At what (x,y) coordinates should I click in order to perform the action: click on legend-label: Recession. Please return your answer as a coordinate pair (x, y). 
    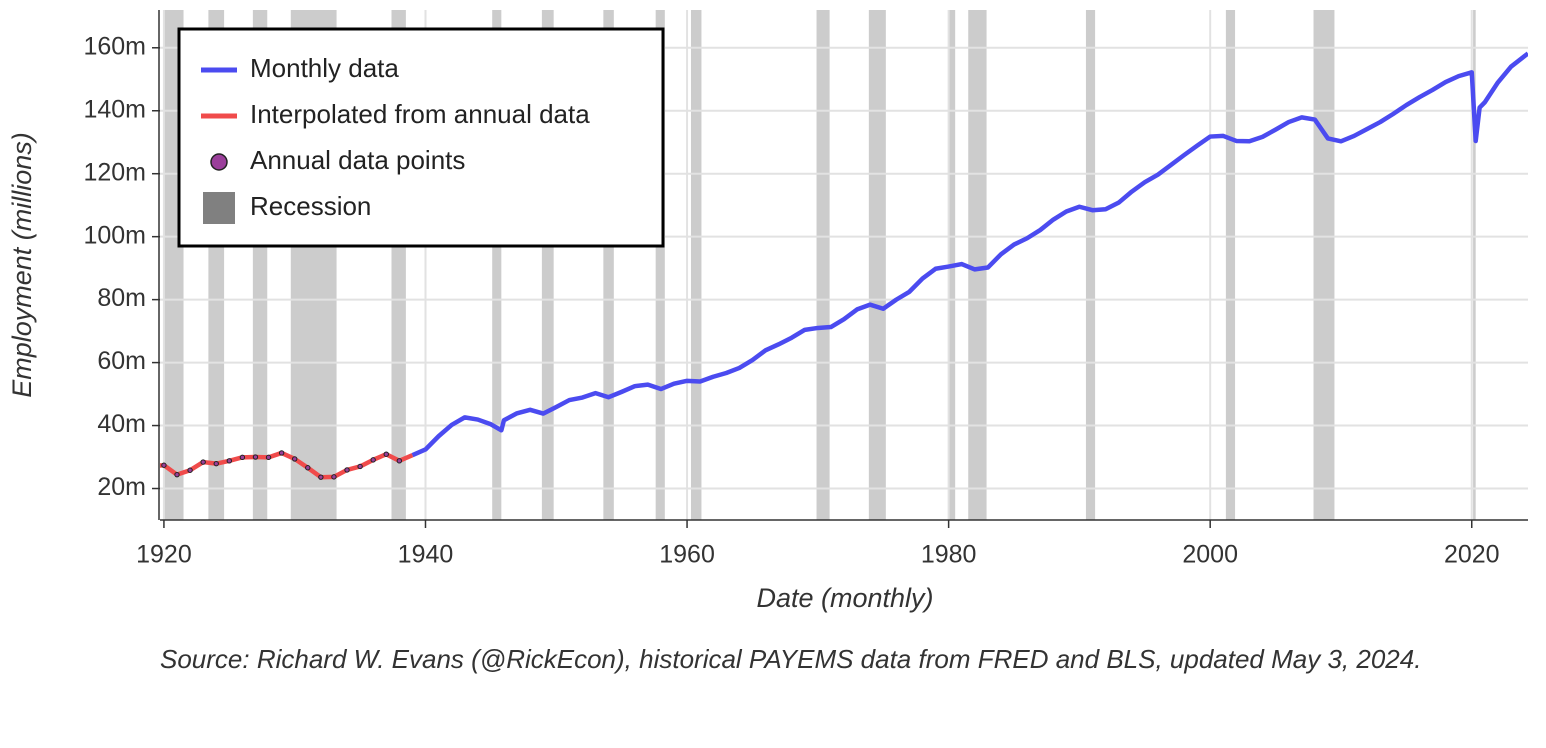
    Looking at the image, I should click on (310, 206).